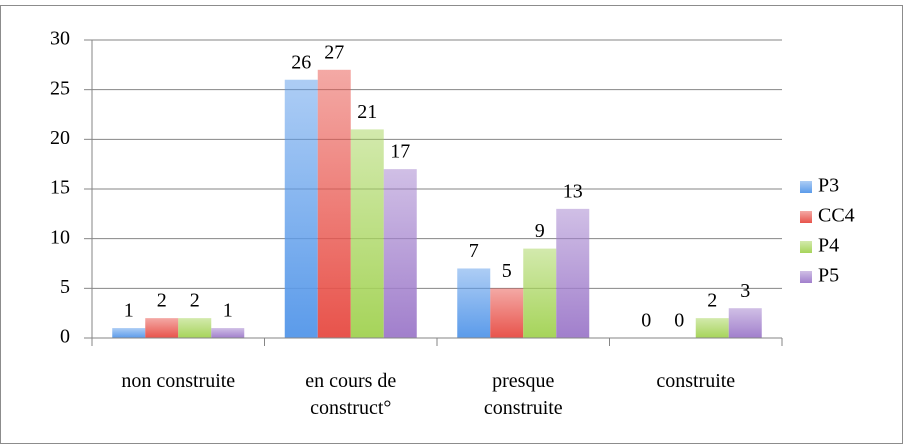 This screenshot has width=904, height=445. What do you see at coordinates (828, 186) in the screenshot?
I see `legend-label: P3` at bounding box center [828, 186].